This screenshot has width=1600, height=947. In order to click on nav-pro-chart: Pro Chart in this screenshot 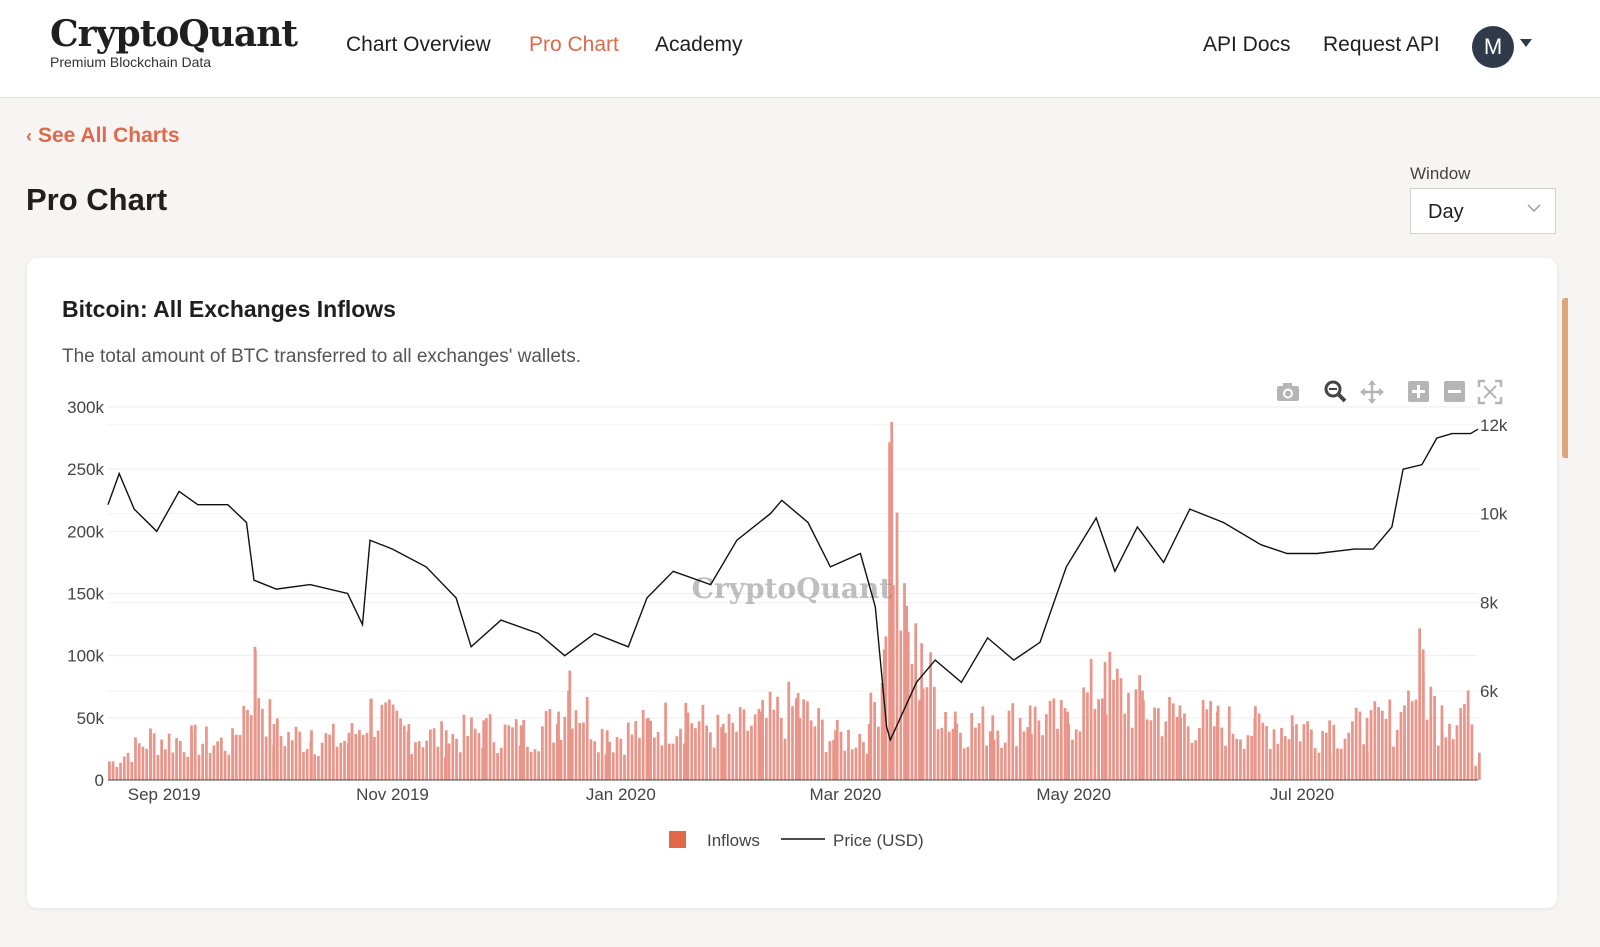, I will do `click(574, 44)`.